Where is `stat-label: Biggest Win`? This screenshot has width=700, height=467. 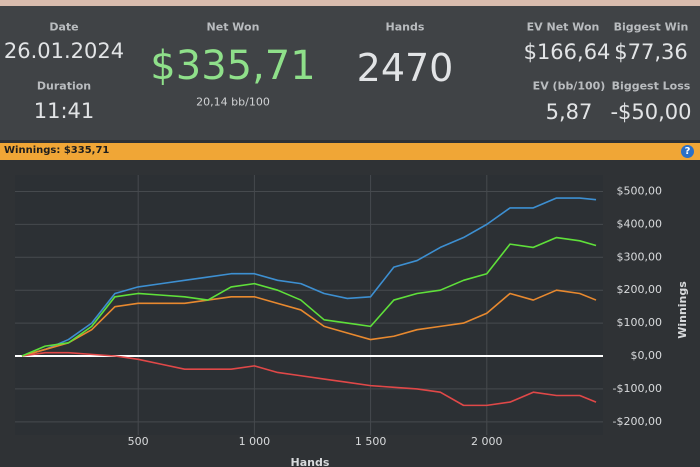 stat-label: Biggest Win is located at coordinates (651, 27).